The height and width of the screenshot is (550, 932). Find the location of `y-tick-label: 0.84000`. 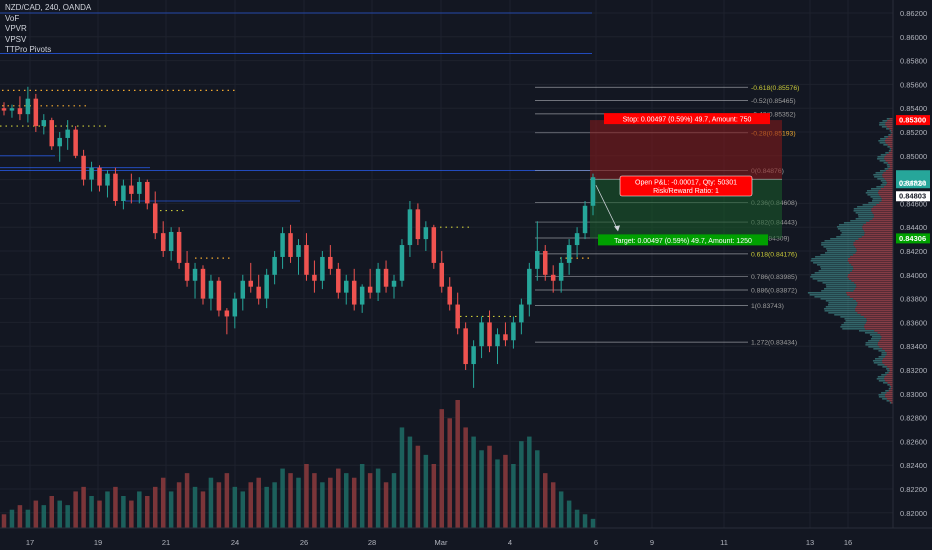

y-tick-label: 0.84000 is located at coordinates (913, 275).